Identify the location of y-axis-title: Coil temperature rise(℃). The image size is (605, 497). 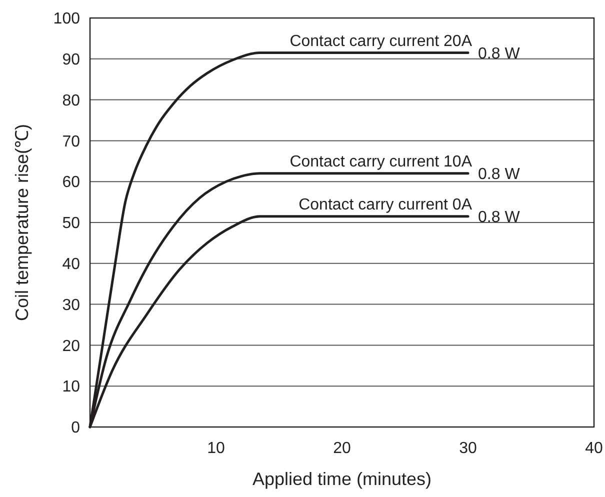
(22, 223).